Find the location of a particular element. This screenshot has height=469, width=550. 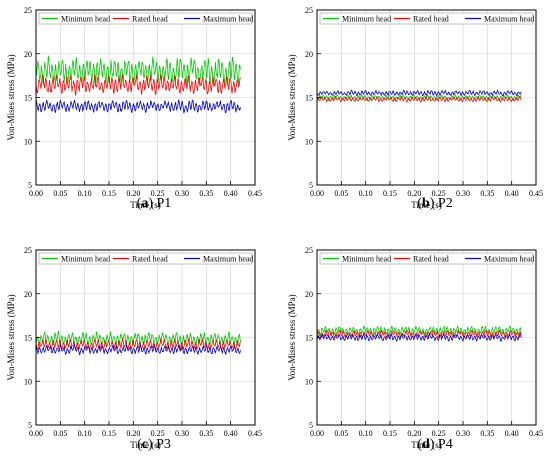

caption-a-letter: a is located at coordinates (145, 203).